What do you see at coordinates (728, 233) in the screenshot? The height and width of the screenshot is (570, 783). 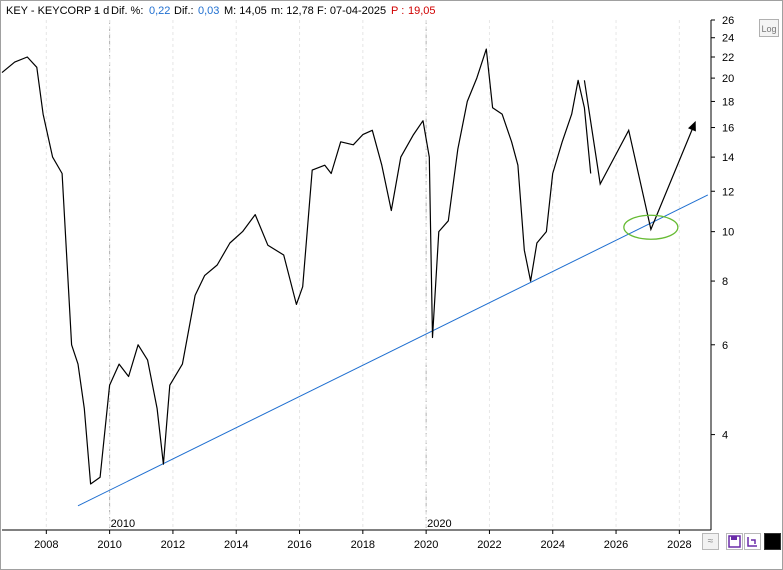 I see `y-tick-label: 10` at bounding box center [728, 233].